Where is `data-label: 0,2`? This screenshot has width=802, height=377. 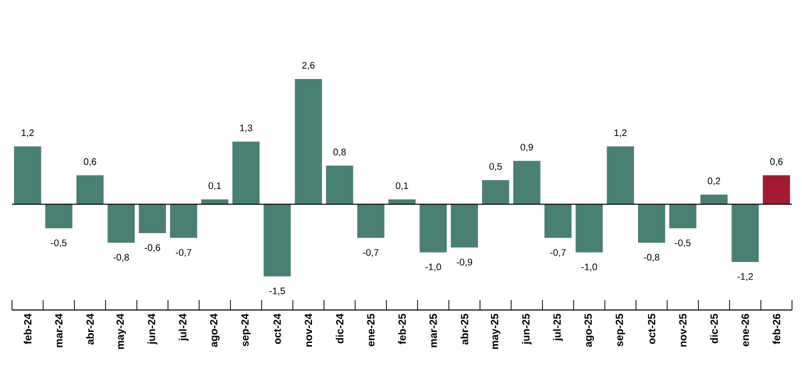
data-label: 0,2 is located at coordinates (714, 182).